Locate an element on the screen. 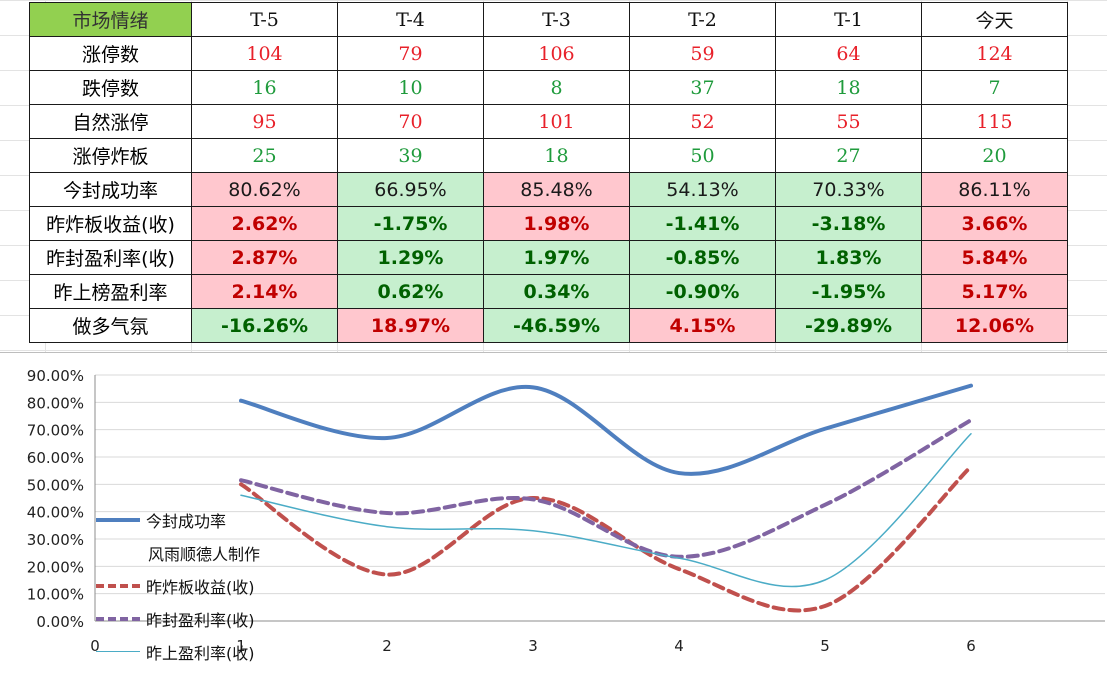 The height and width of the screenshot is (673, 1107). x-tick-labels: 0 1 2 3 4 5 6 is located at coordinates (533, 646).